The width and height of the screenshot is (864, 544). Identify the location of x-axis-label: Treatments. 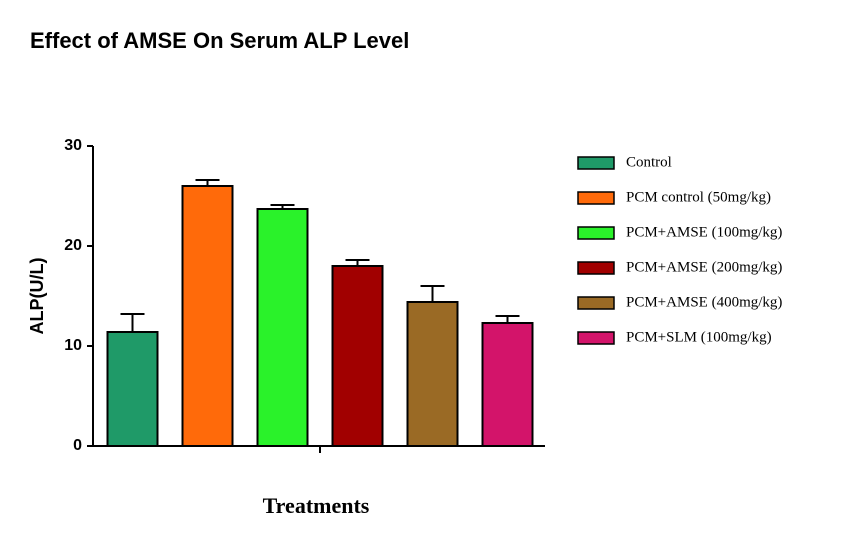
(316, 505).